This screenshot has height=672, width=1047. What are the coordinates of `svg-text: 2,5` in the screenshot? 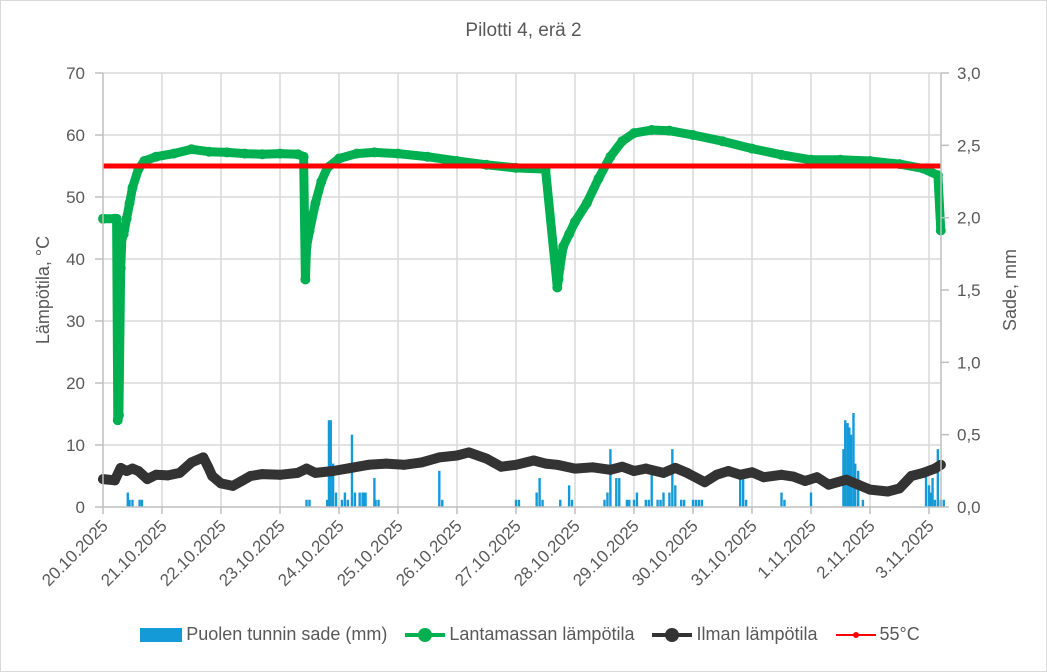 It's located at (969, 145).